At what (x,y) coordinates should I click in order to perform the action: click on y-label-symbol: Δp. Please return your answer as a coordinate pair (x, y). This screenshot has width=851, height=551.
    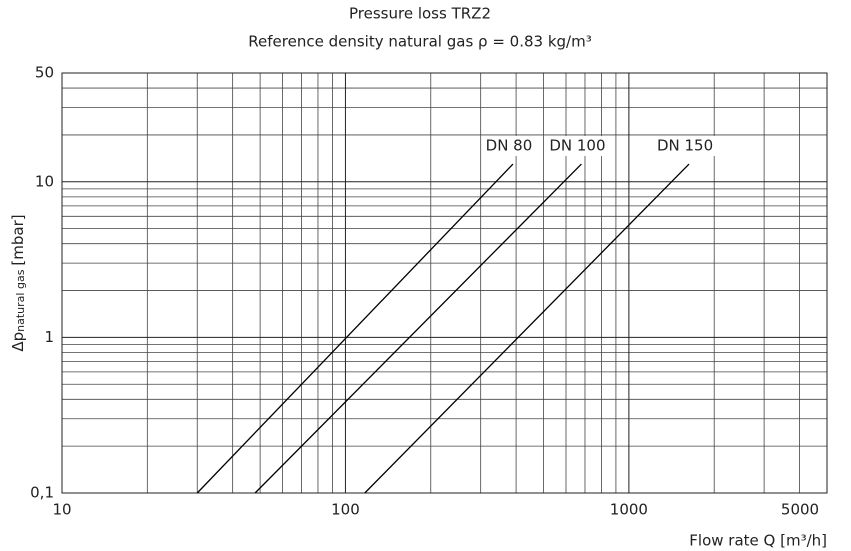
    Looking at the image, I should click on (18, 342).